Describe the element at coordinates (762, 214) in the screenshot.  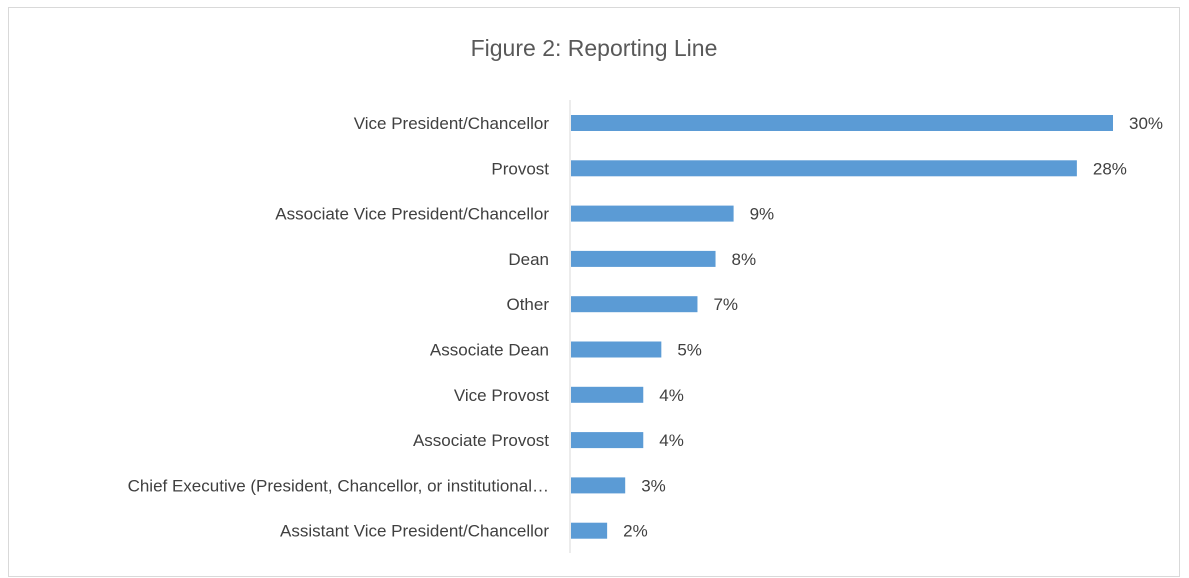
I see `data-label: 9%` at that location.